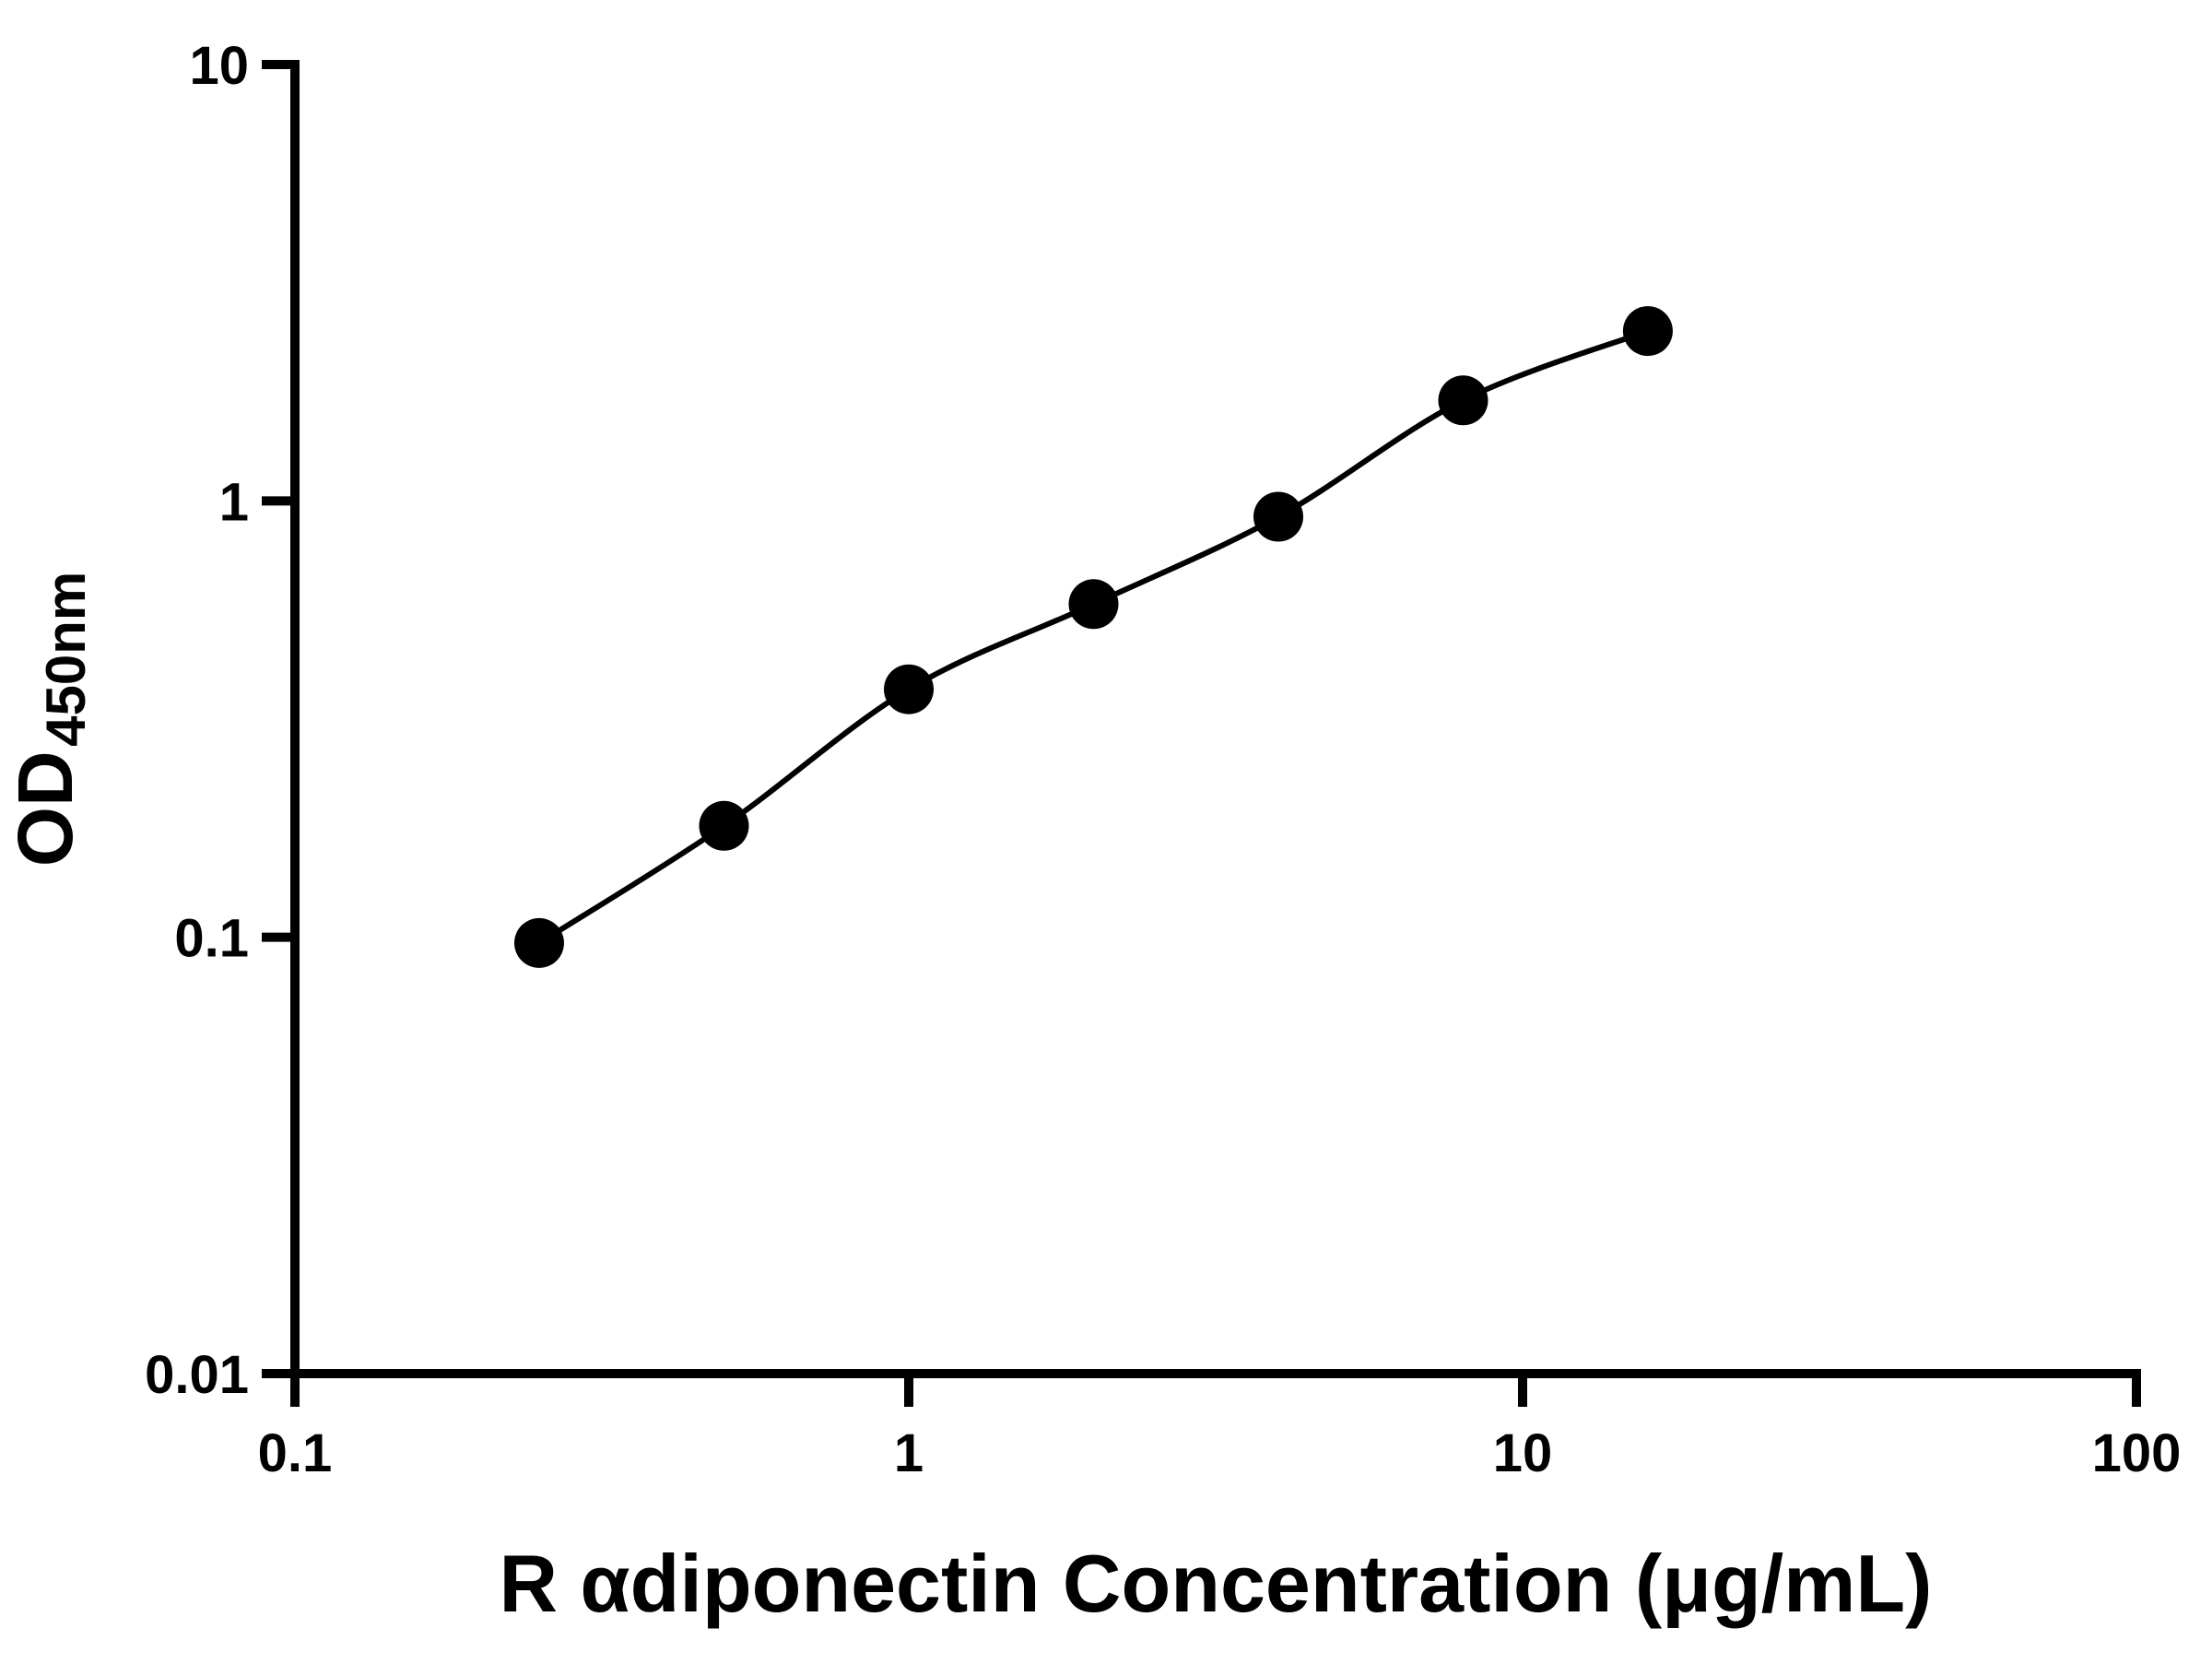 This screenshot has width=2212, height=1664. Describe the element at coordinates (211, 939) in the screenshot. I see `y-tick-label: 0.1` at that location.